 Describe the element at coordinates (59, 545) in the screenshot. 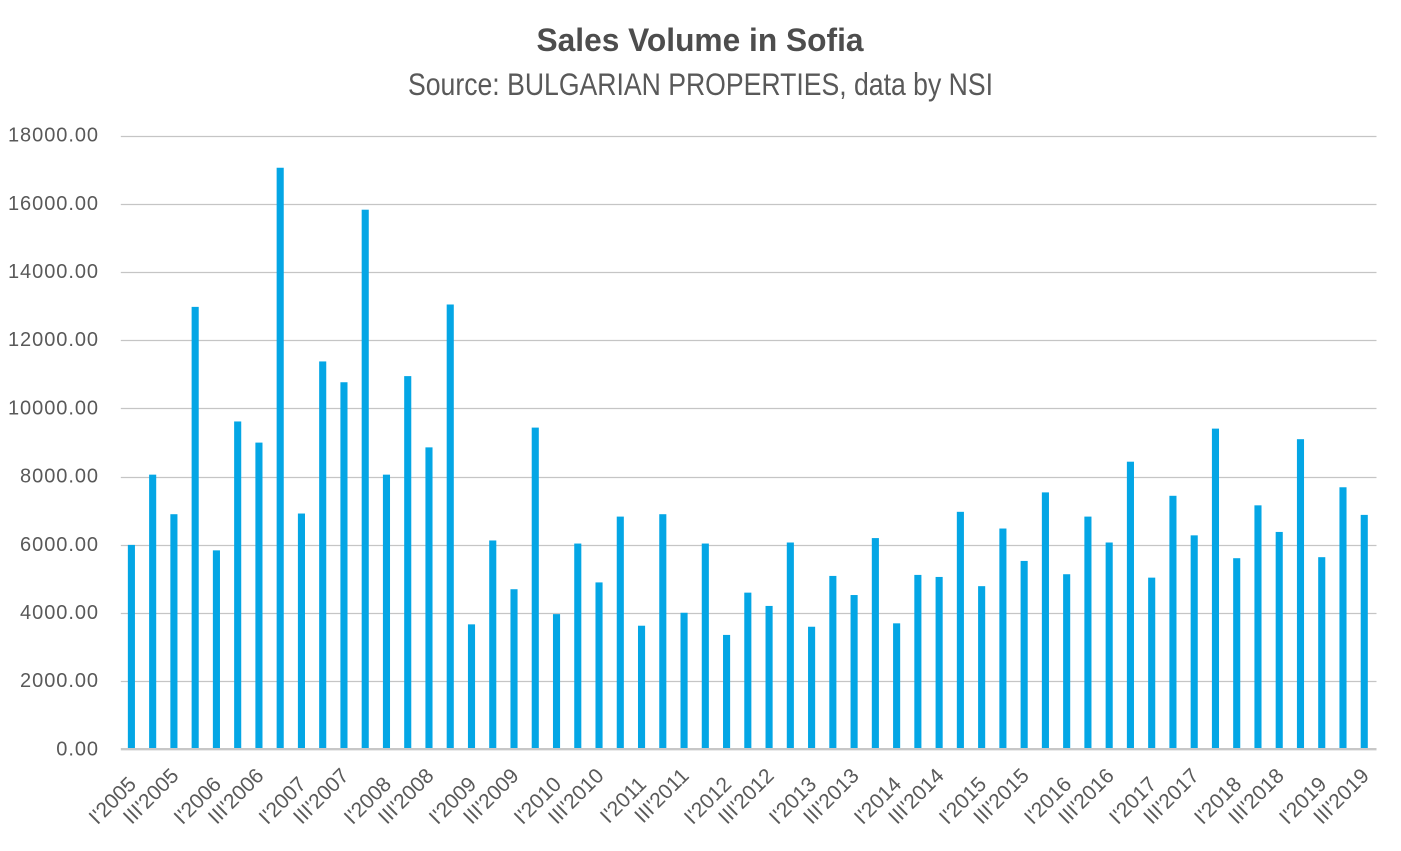

I see `svg-text: 6000.00` at that location.